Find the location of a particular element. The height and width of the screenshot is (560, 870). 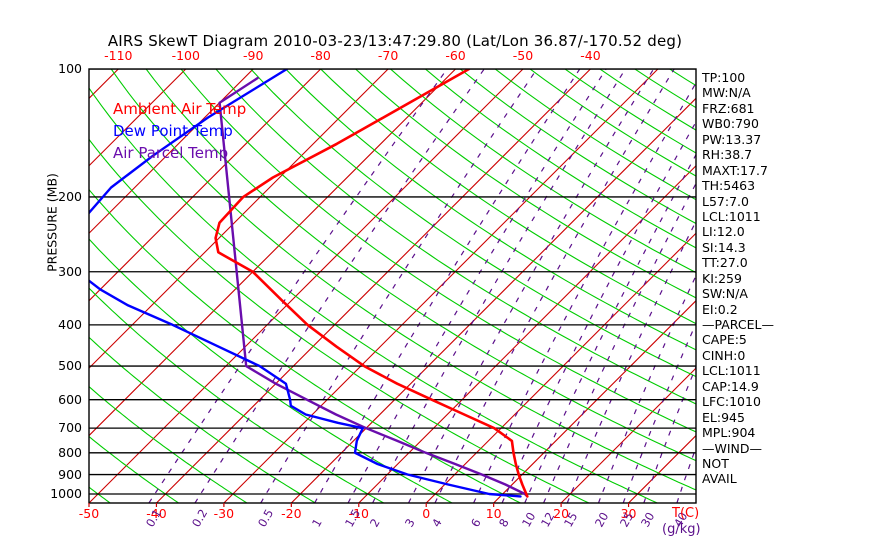

top-temp-tick--70: -70 is located at coordinates (388, 55).